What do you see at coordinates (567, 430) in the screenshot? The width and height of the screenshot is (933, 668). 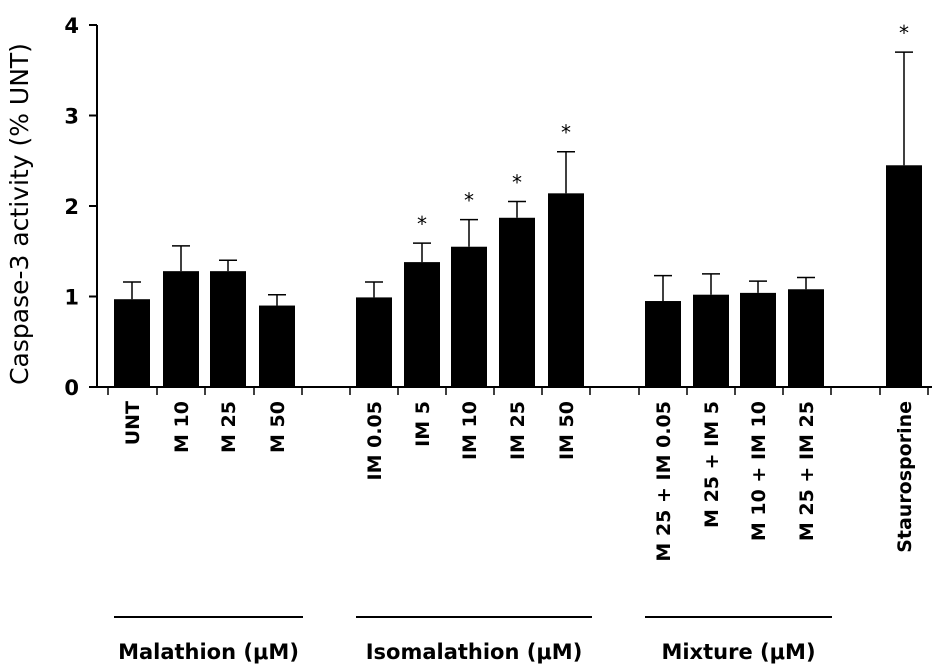 I see `x-tick-label: IM 50` at bounding box center [567, 430].